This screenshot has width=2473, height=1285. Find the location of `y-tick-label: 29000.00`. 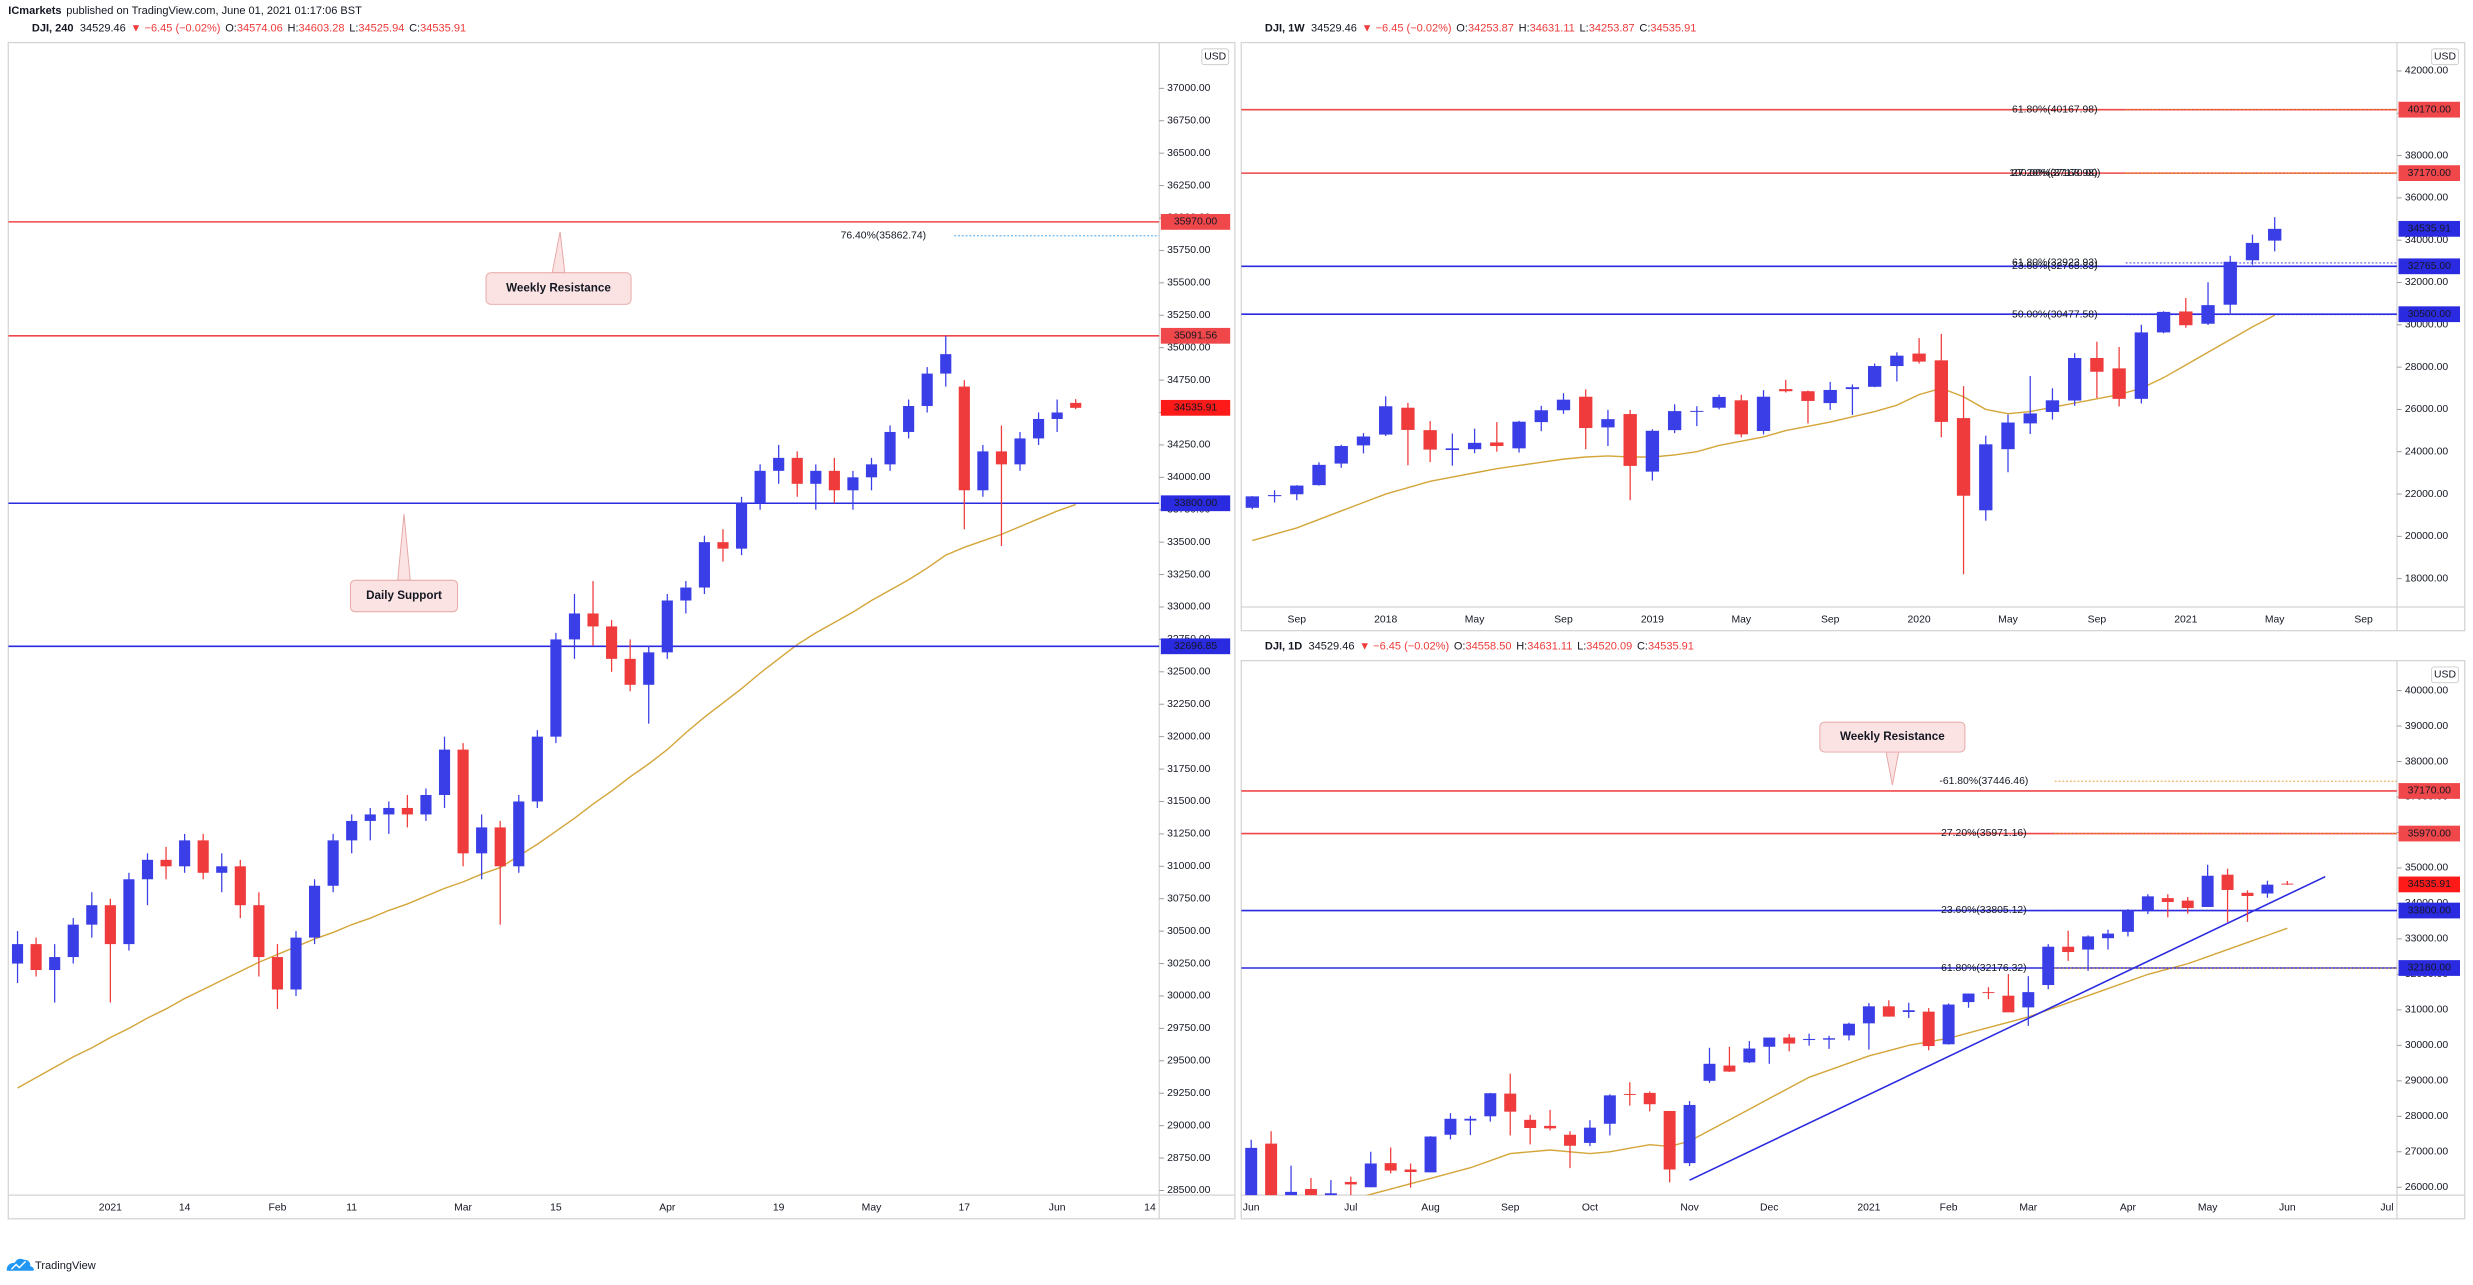

y-tick-label: 29000.00 is located at coordinates (1189, 1125).